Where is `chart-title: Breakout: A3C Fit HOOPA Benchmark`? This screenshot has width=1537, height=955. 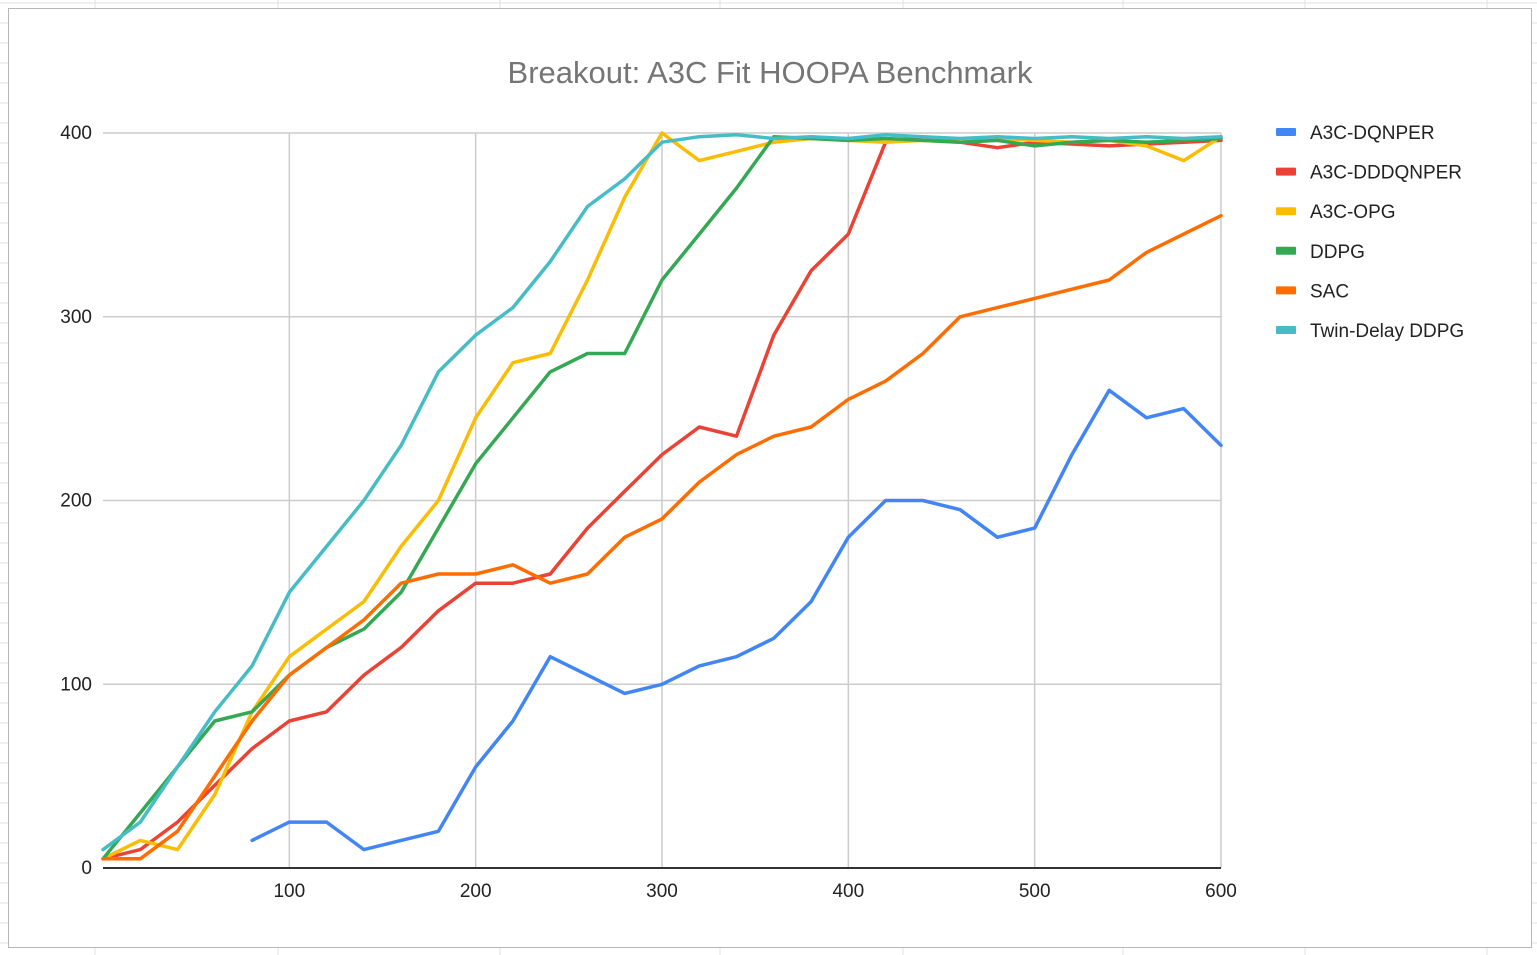 chart-title: Breakout: A3C Fit HOOPA Benchmark is located at coordinates (770, 72).